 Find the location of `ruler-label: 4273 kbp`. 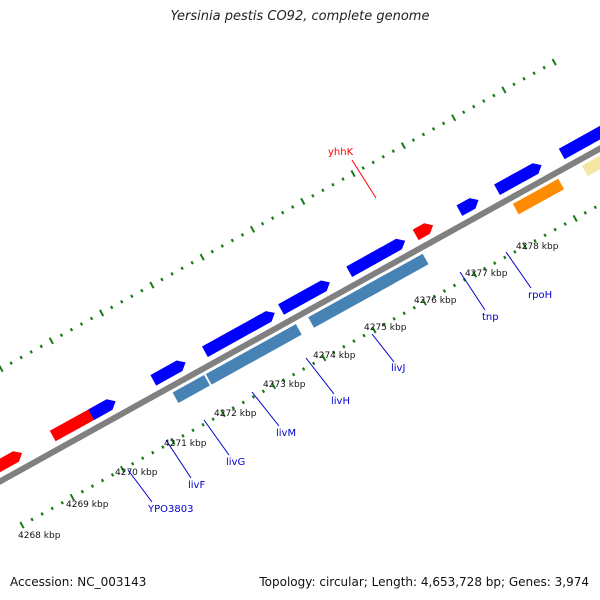

ruler-label: 4273 kbp is located at coordinates (284, 385).